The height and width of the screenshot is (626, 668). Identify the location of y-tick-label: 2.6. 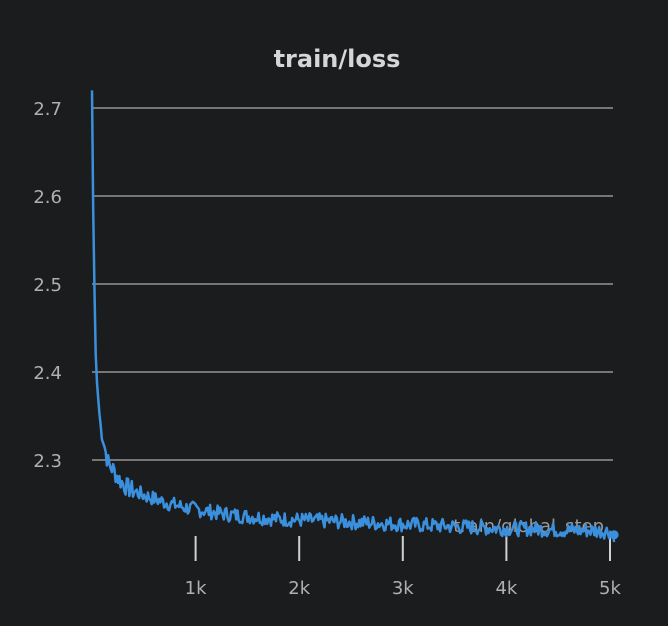
(47, 197).